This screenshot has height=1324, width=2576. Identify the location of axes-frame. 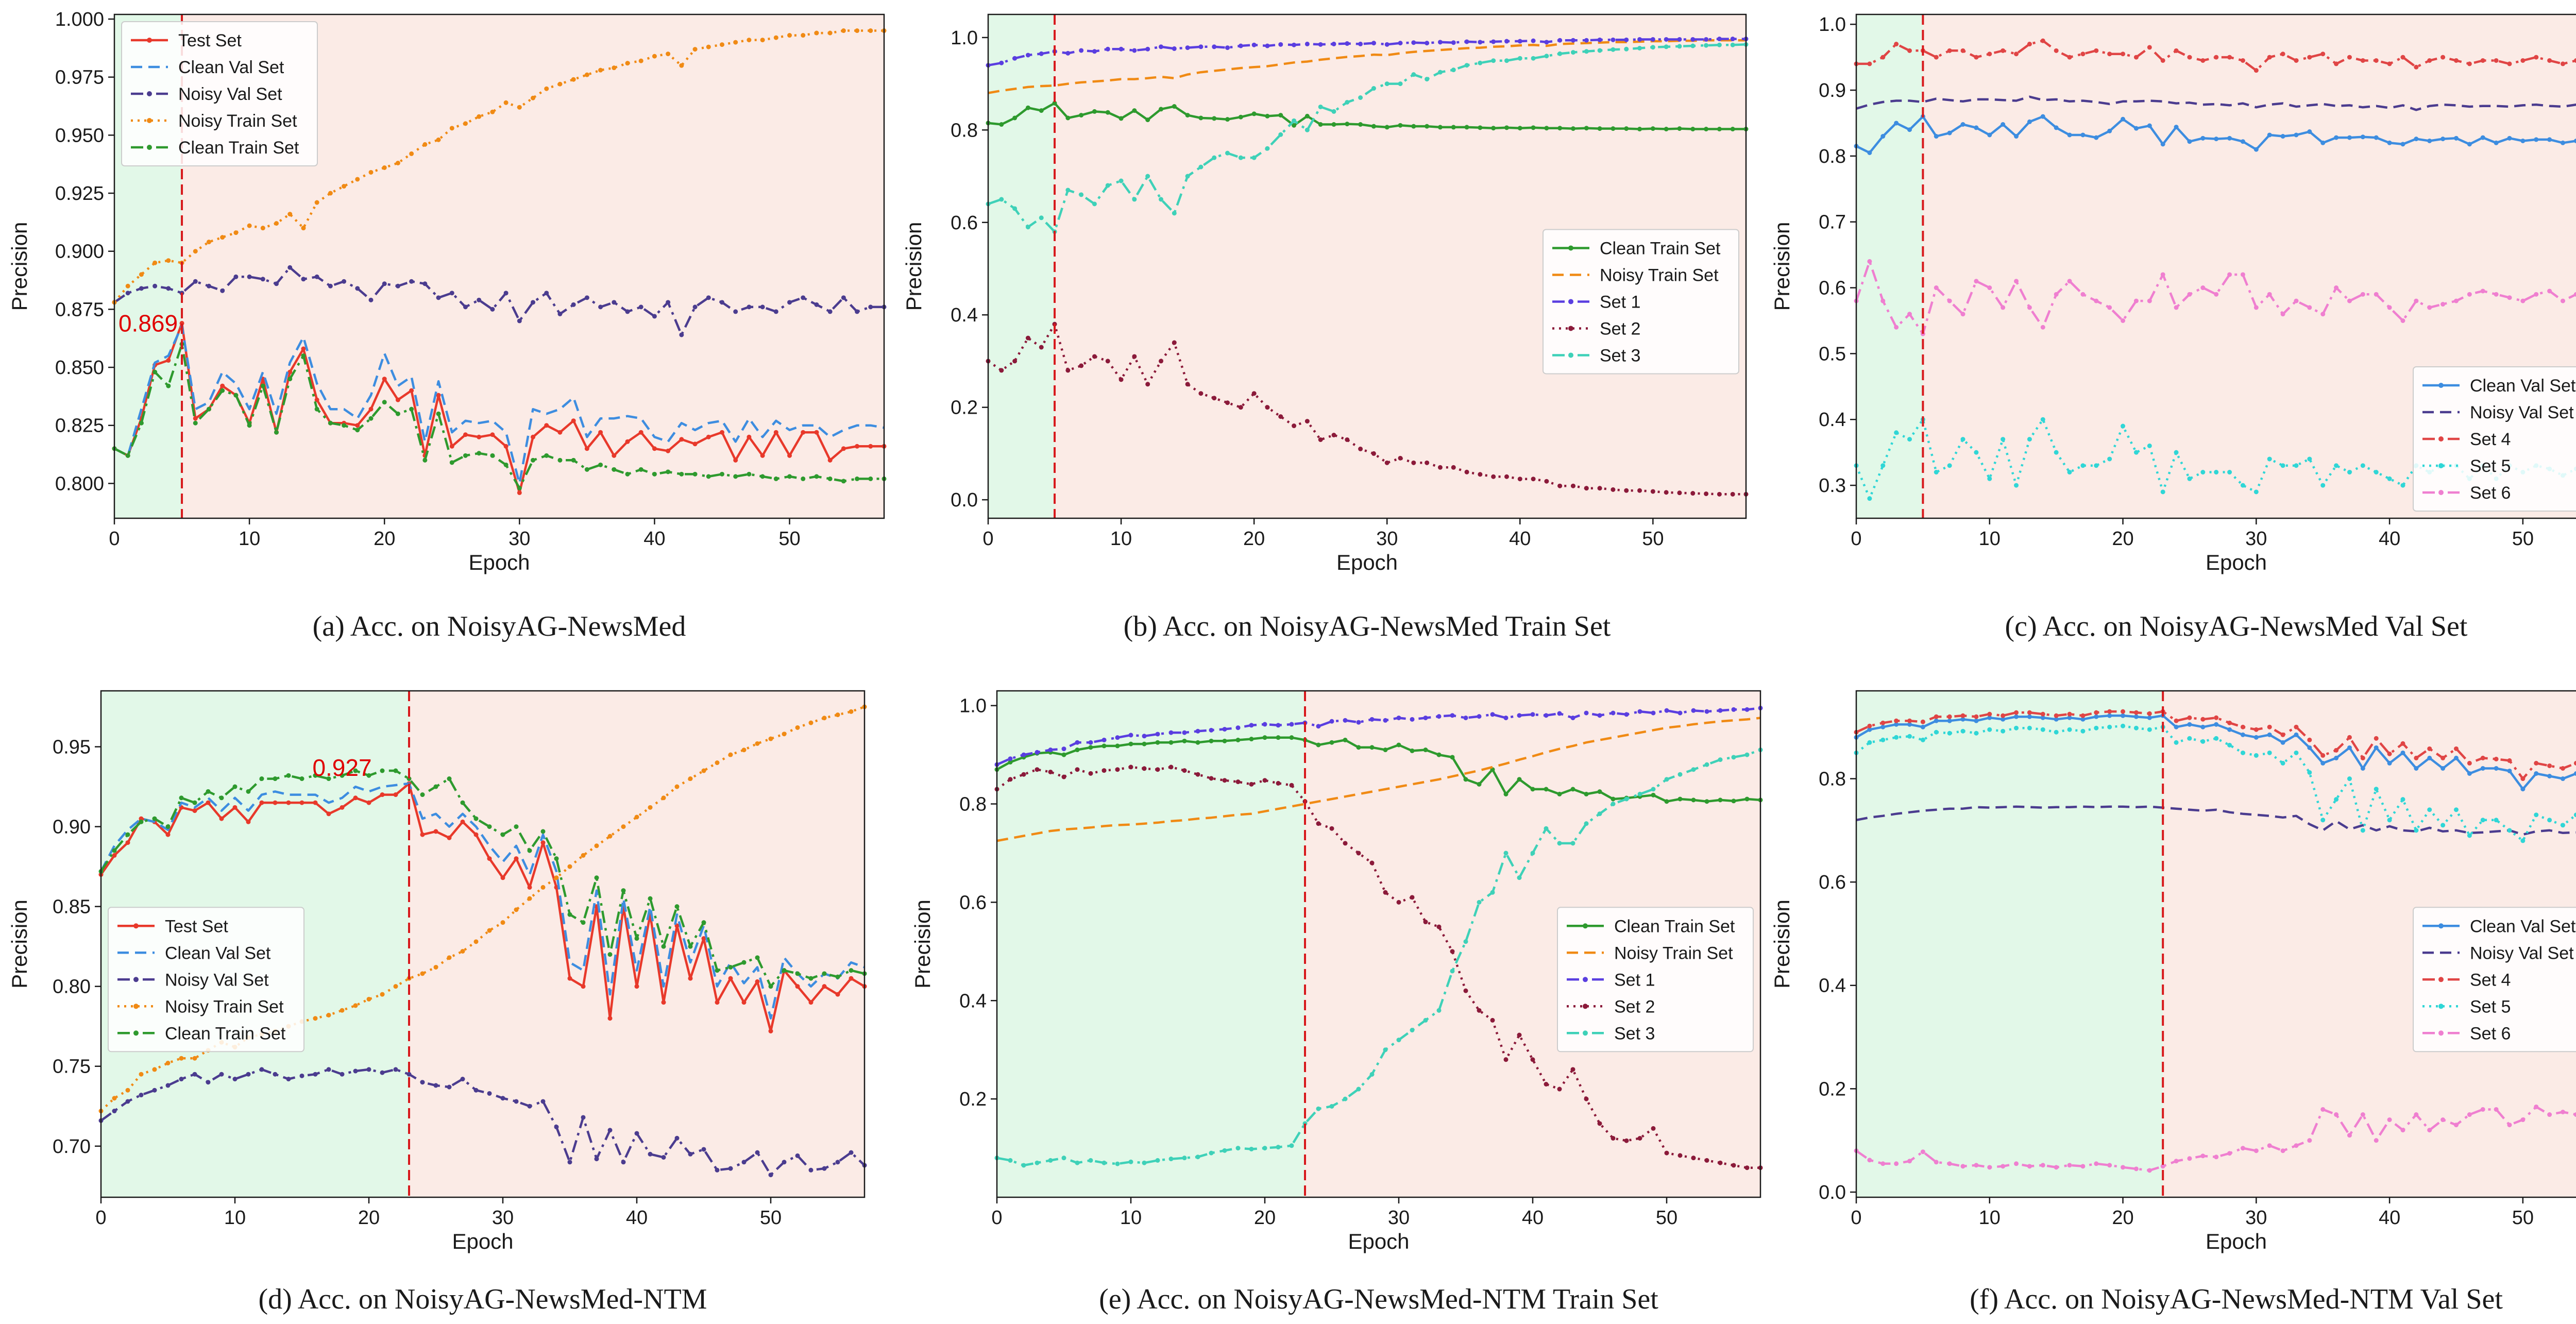
(2215, 944).